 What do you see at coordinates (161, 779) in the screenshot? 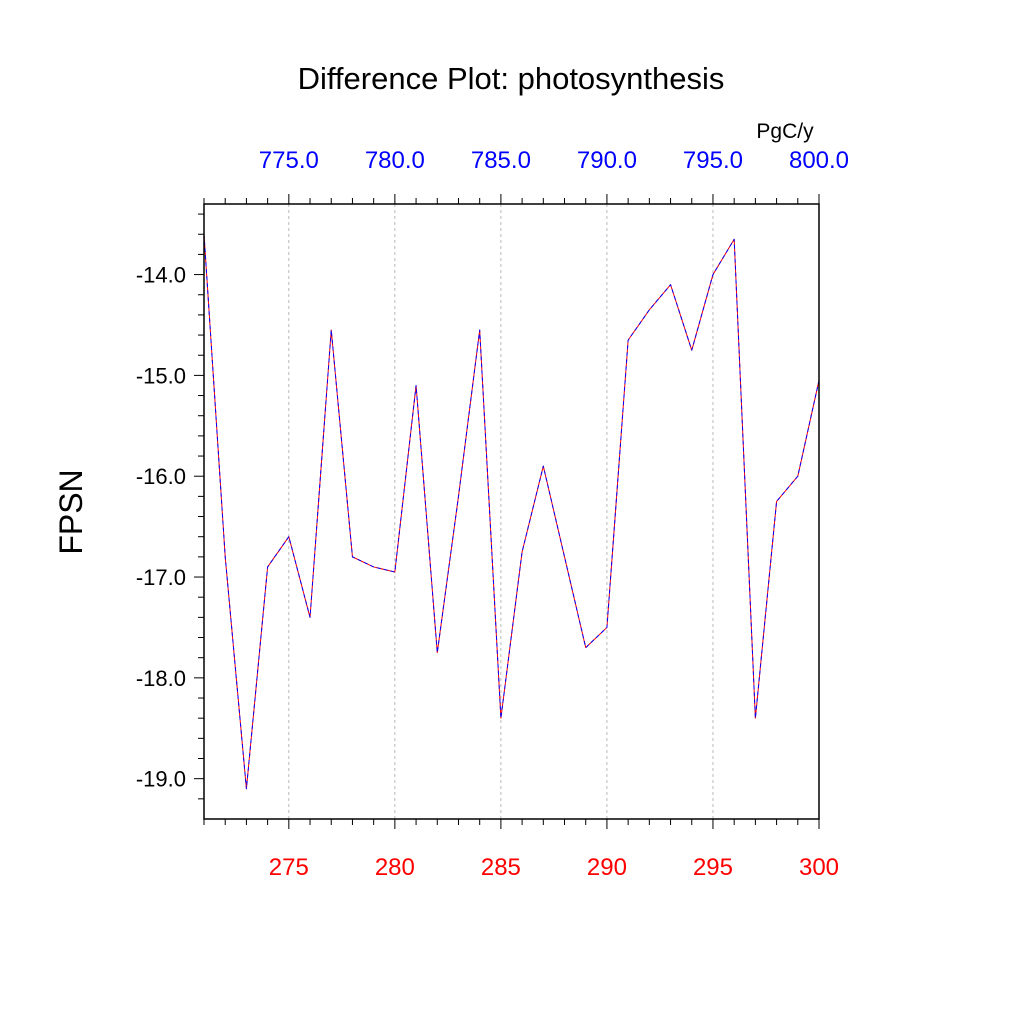
I see `y-tick-label: -19.0` at bounding box center [161, 779].